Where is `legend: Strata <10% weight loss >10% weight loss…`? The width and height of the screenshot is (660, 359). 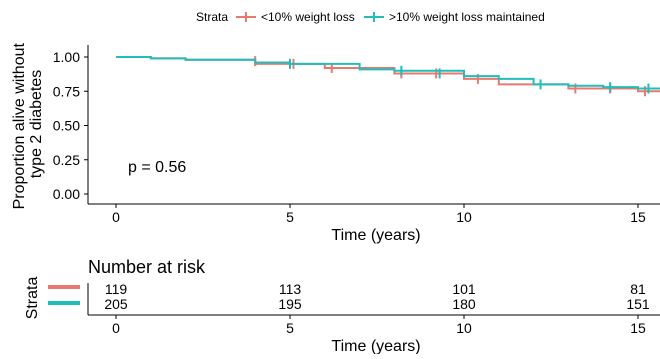
legend: Strata <10% weight loss >10% weight loss… is located at coordinates (370, 17).